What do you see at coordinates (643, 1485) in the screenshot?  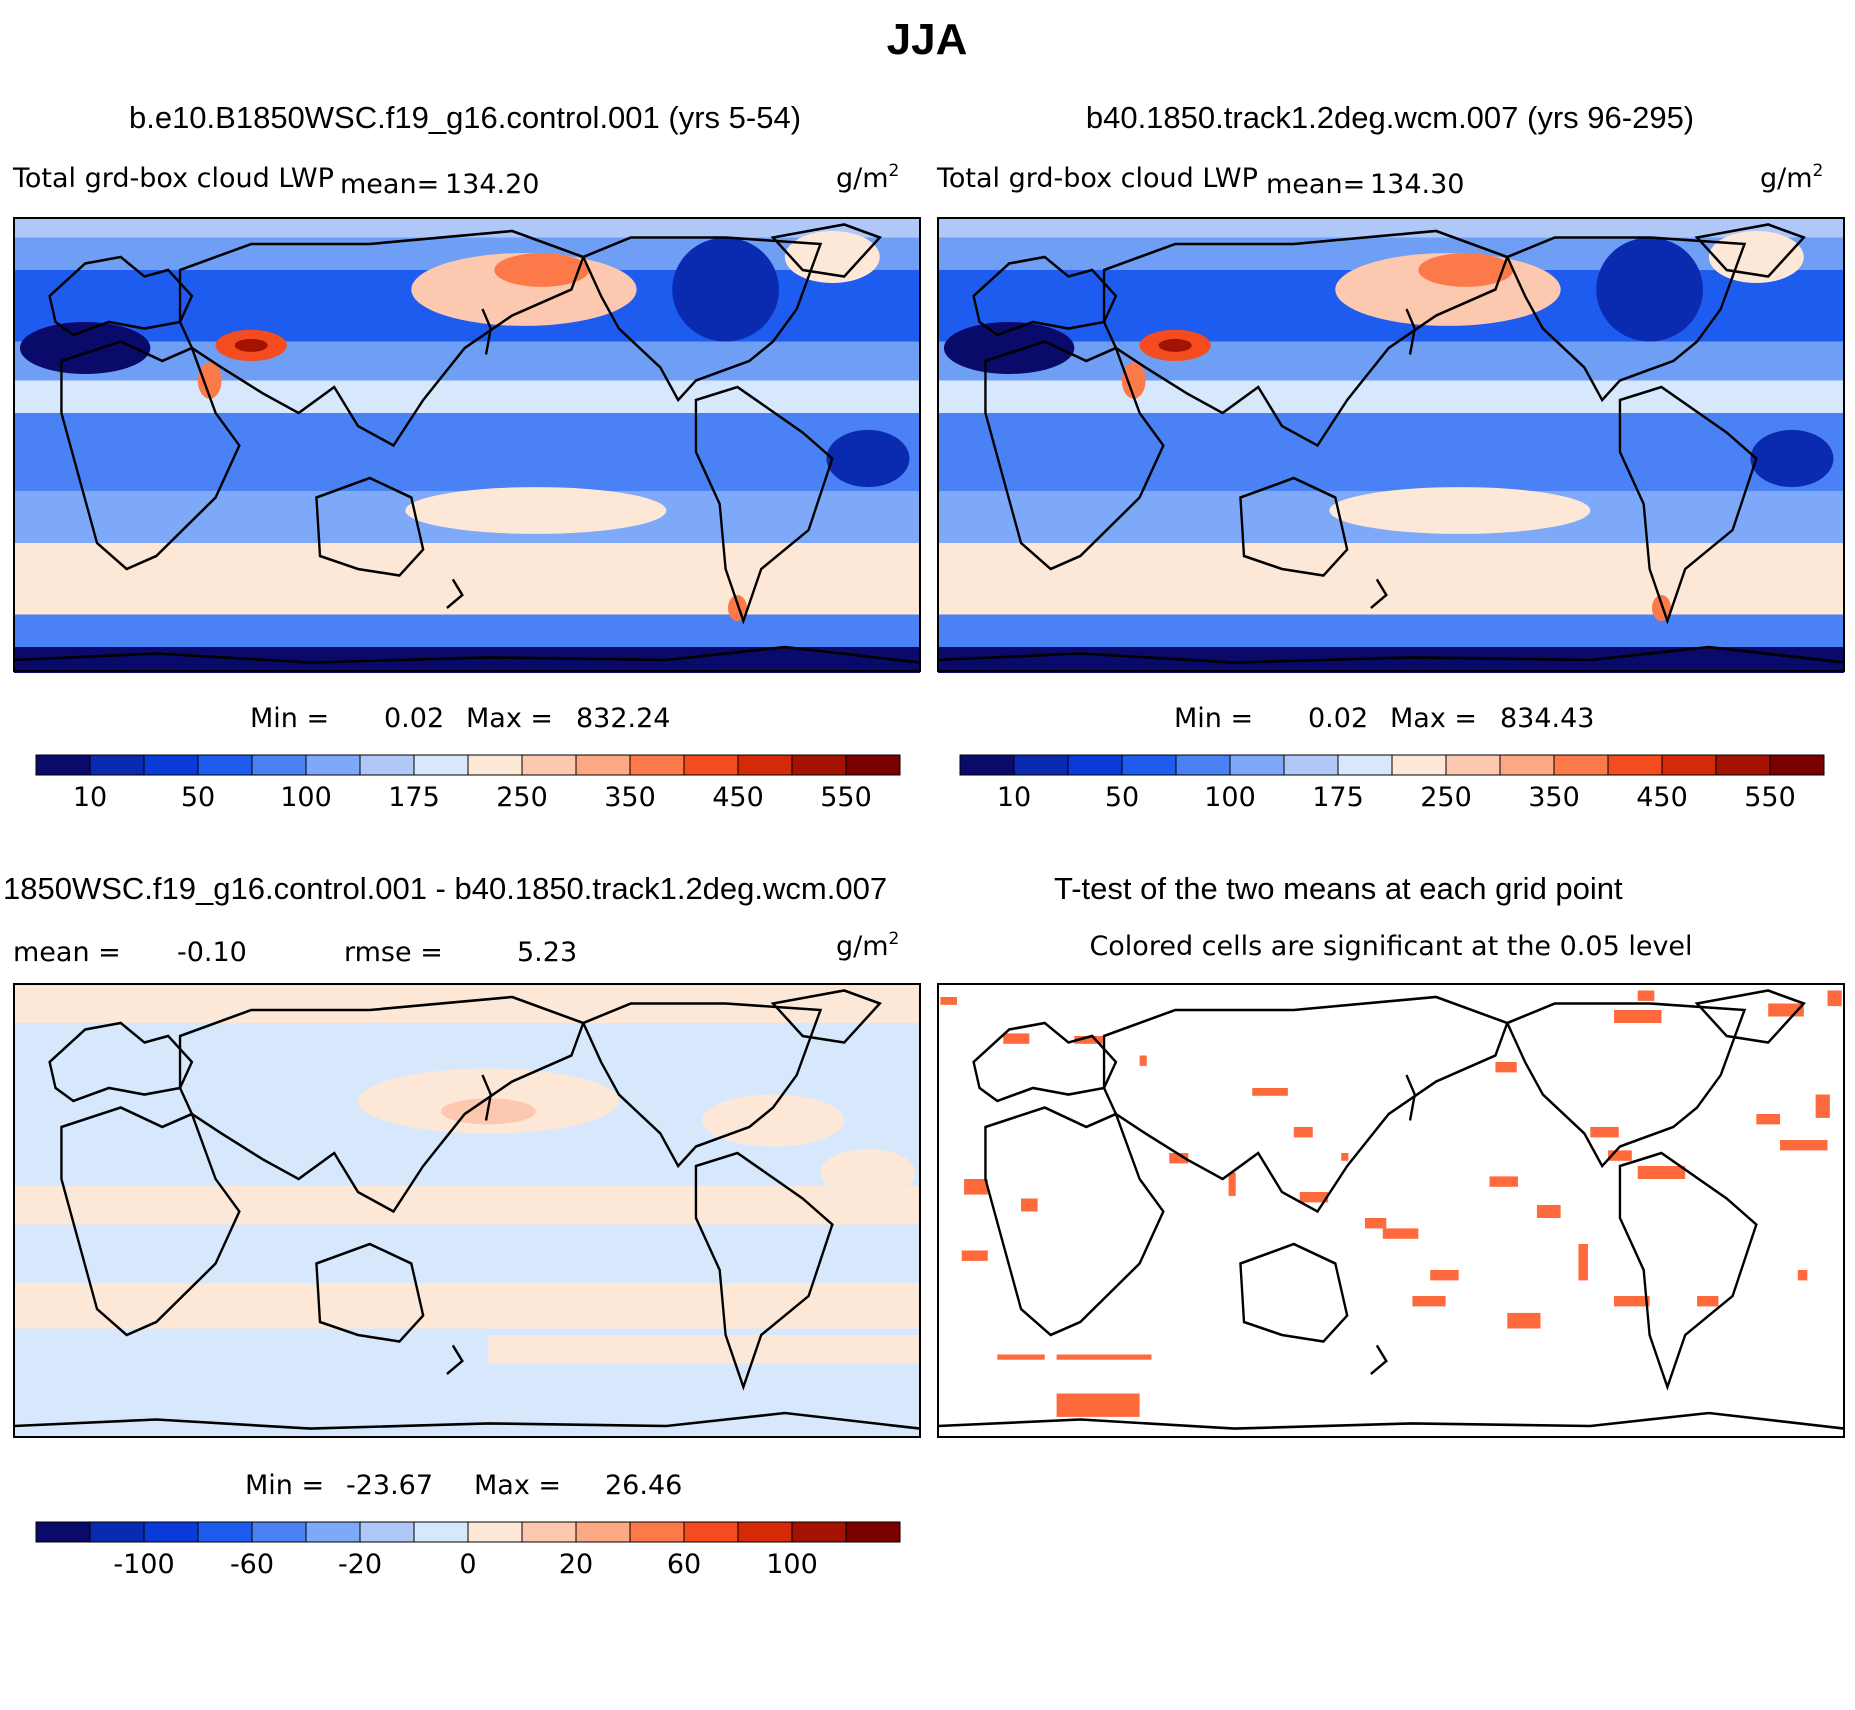 I see `max-value: 26.46` at bounding box center [643, 1485].